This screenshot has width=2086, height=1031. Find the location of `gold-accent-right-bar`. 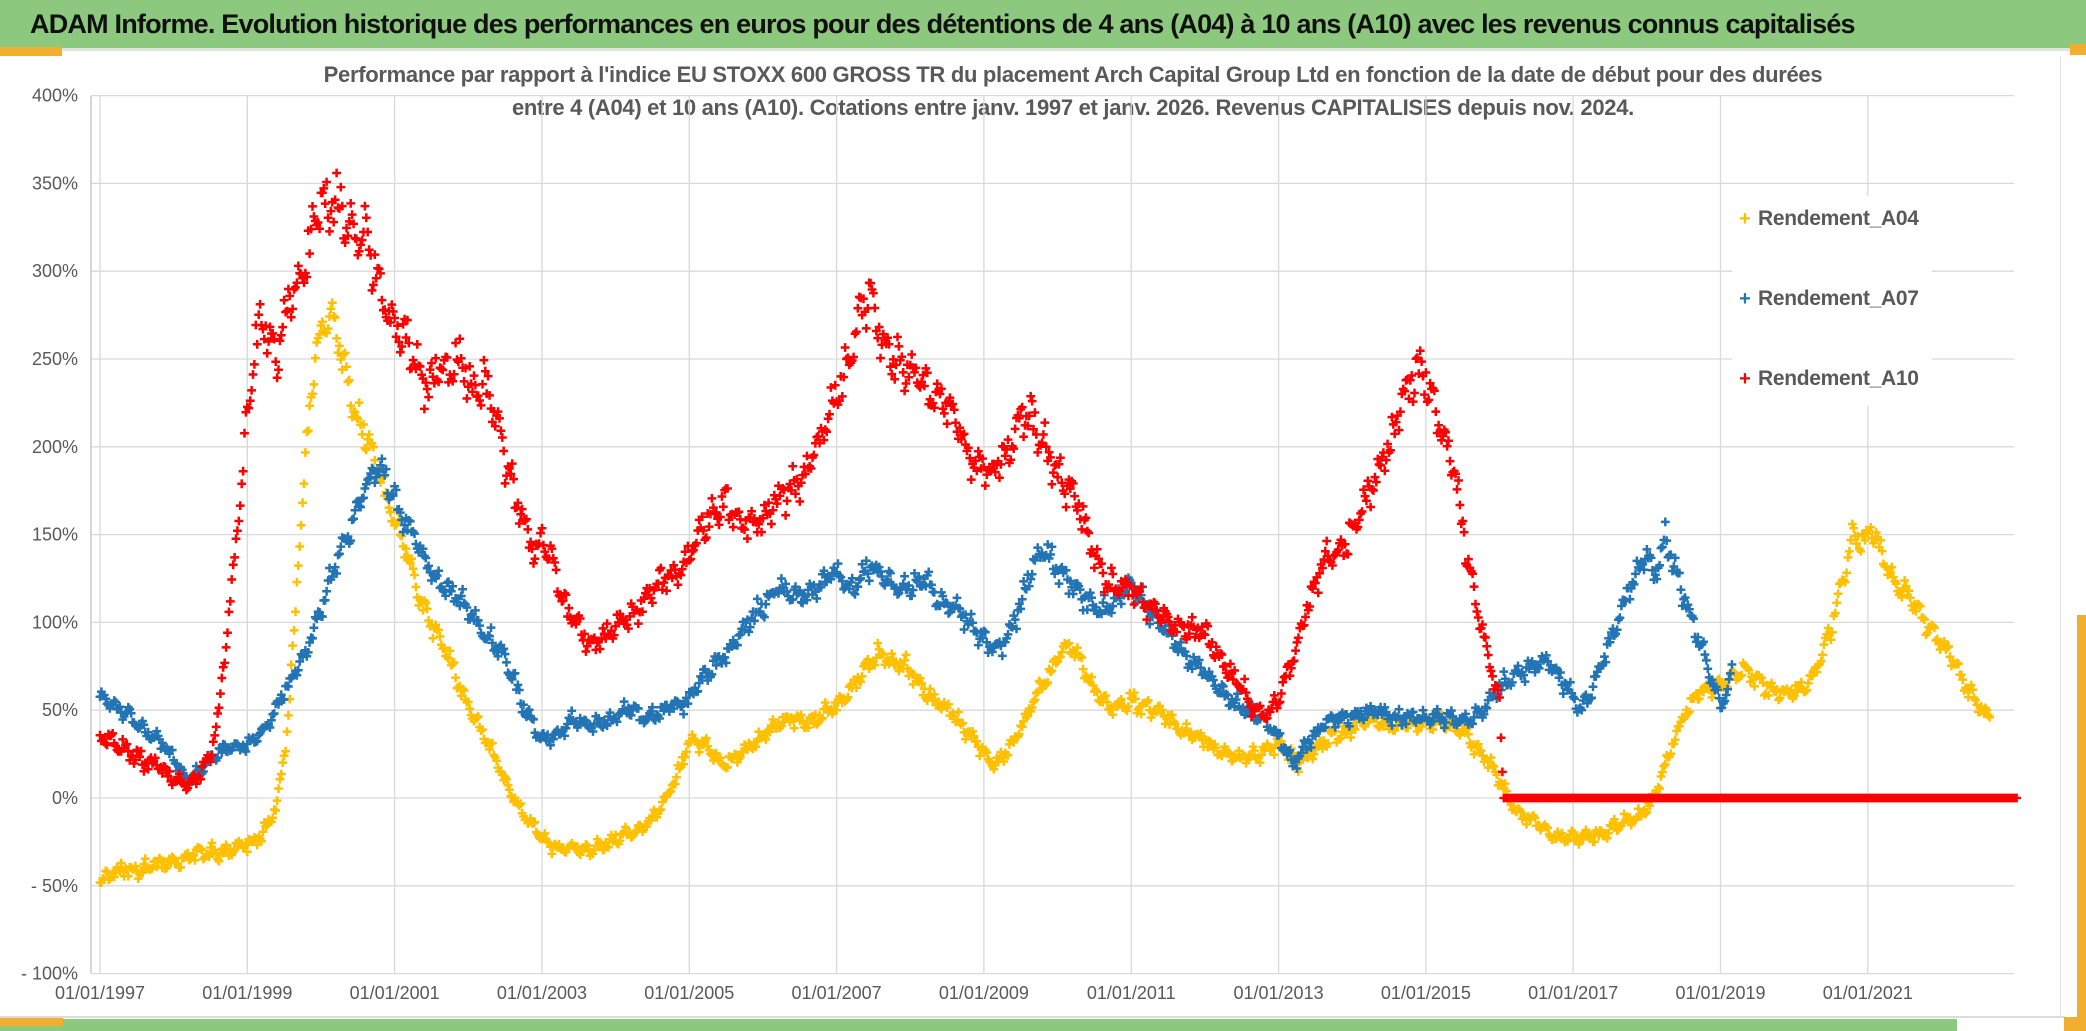

gold-accent-right-bar is located at coordinates (2081, 823).